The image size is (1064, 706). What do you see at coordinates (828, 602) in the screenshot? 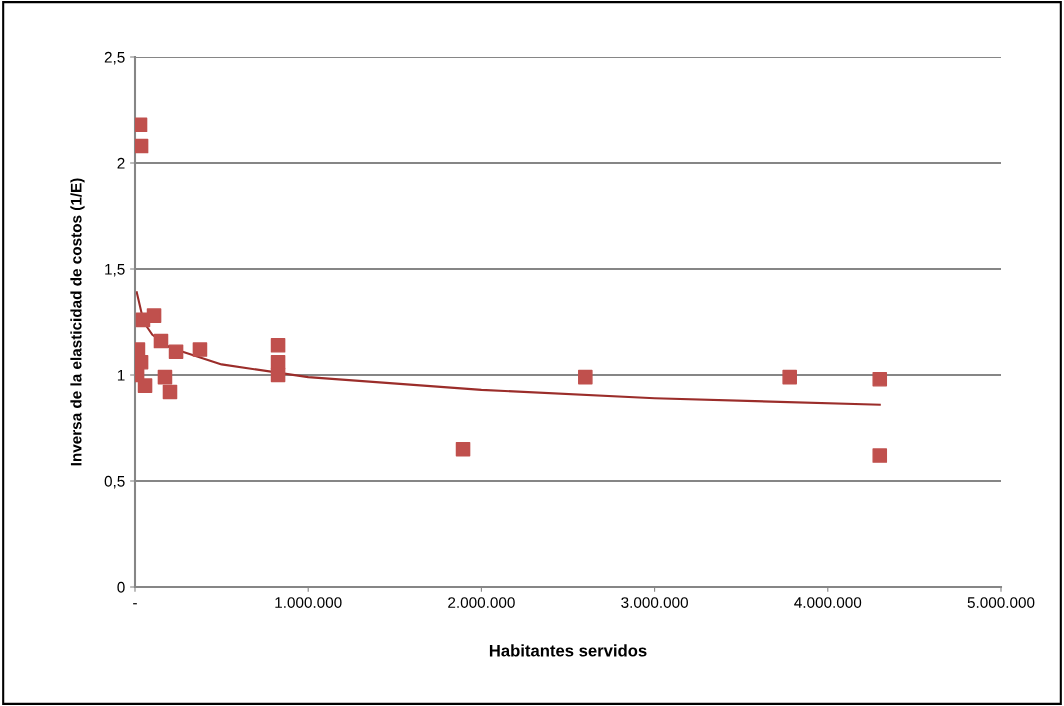
I see `x-tick-label: 4.000.000` at bounding box center [828, 602].